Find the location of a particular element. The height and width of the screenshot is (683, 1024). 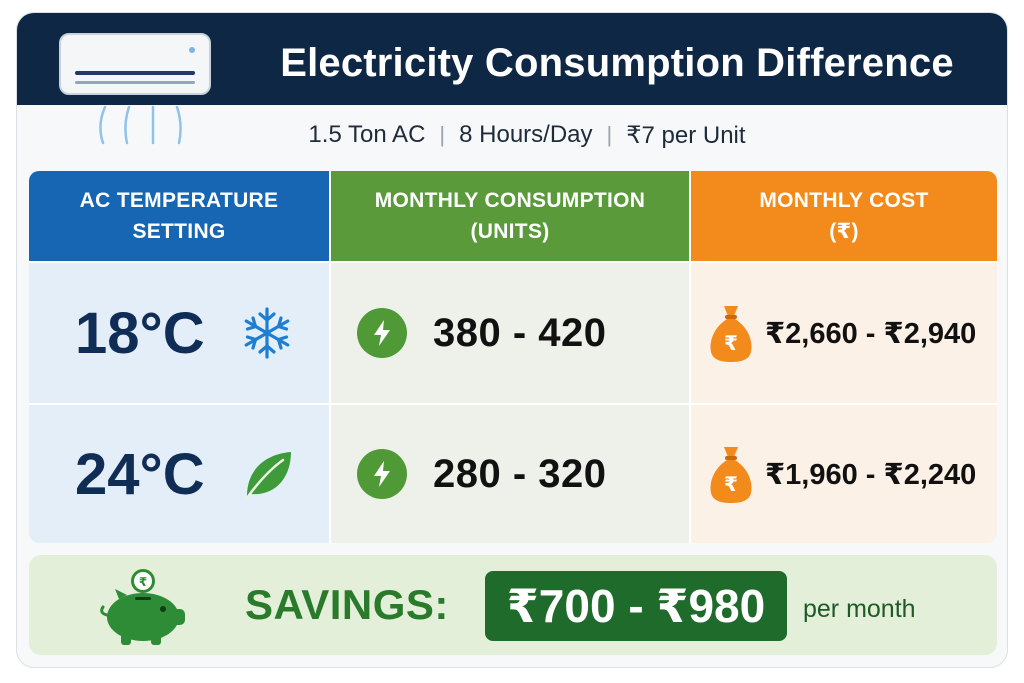

header-line-1: MONTHLY COST is located at coordinates (844, 200).